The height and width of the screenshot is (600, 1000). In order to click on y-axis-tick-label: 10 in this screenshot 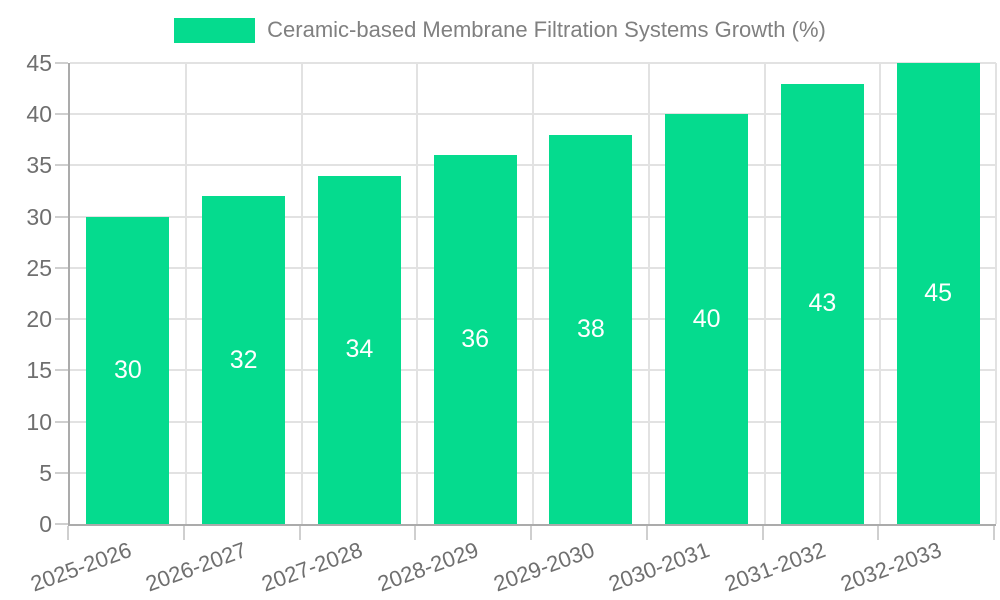, I will do `click(39, 421)`.